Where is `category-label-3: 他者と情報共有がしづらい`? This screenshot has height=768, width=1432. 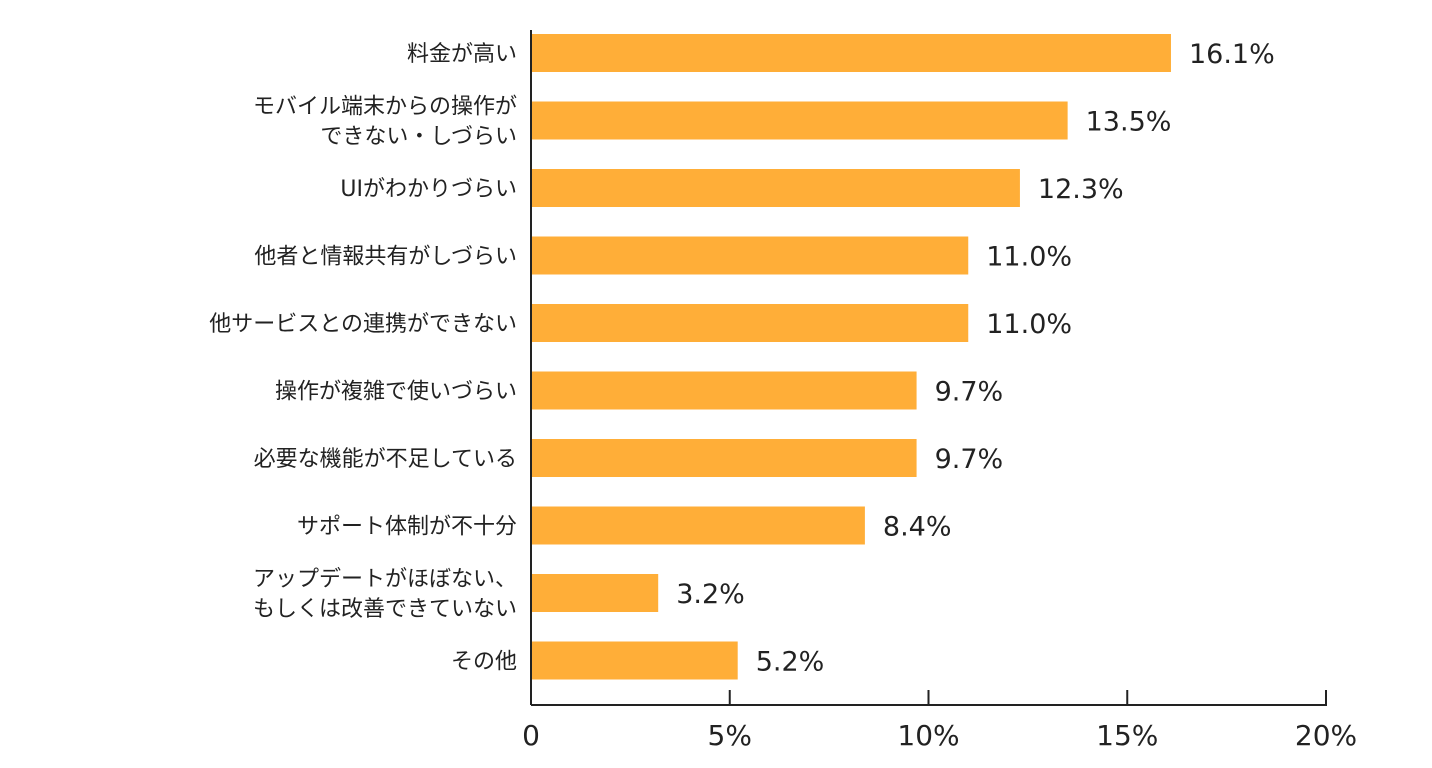
category-label-3: 他者と情報共有がしづらい is located at coordinates (385, 257).